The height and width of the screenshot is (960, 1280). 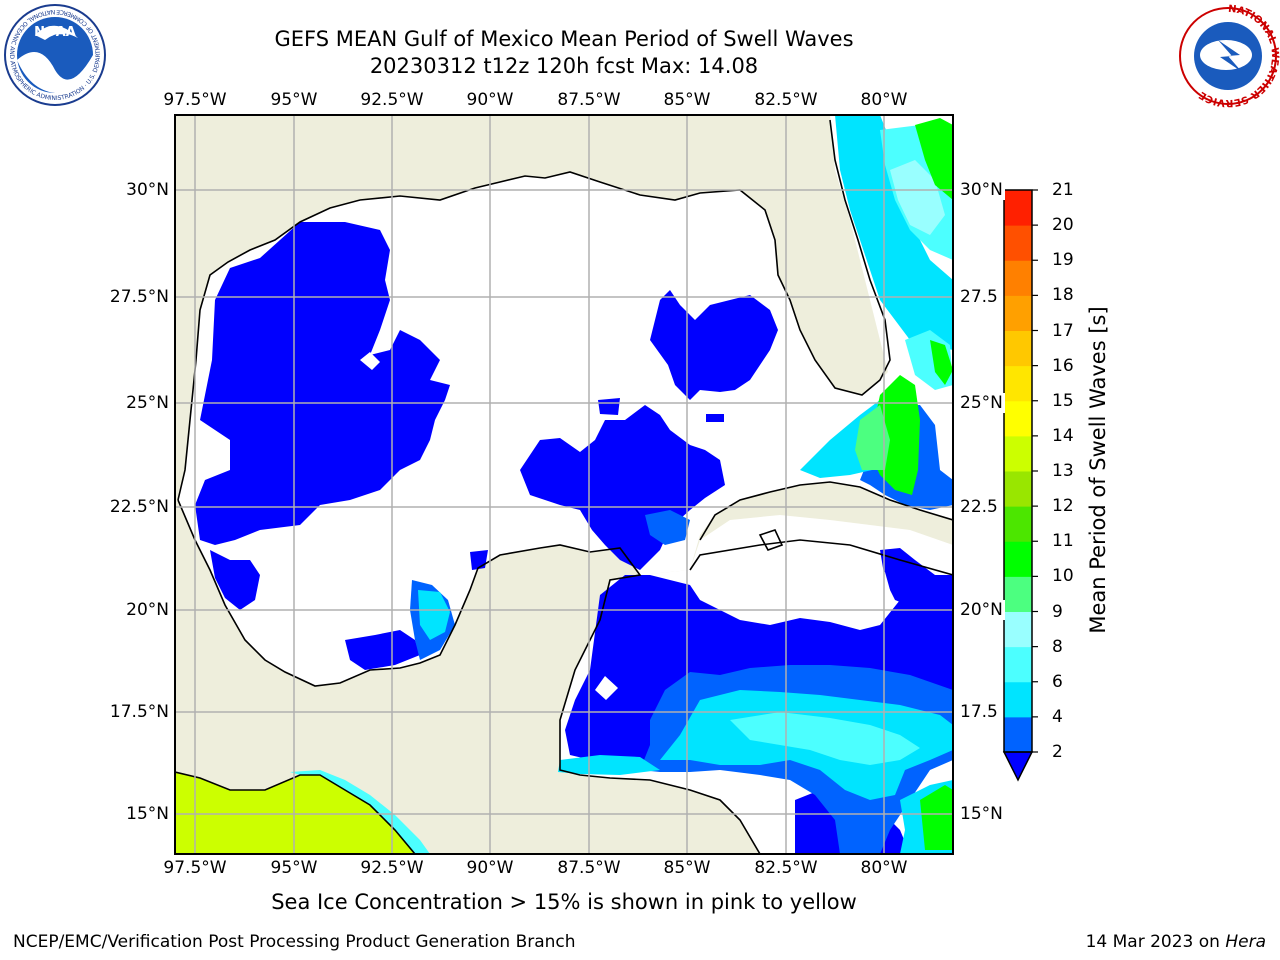 What do you see at coordinates (55, 32) in the screenshot?
I see `noaa-wordmark: NOAA` at bounding box center [55, 32].